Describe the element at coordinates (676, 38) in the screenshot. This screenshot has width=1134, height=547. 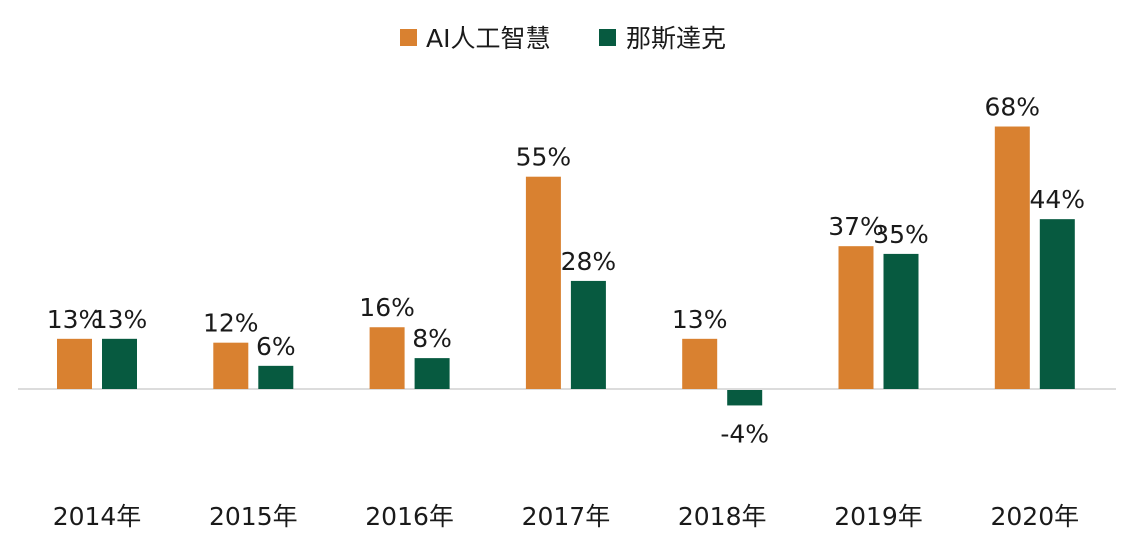
I see `legend-label-nasdaq: 那斯達克` at that location.